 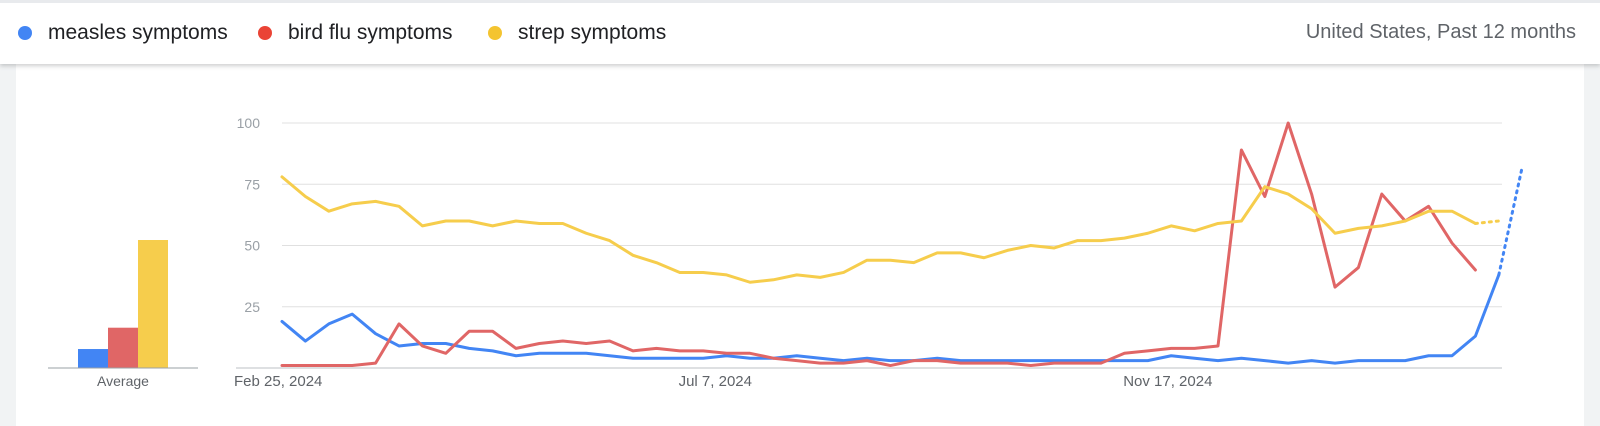 I want to click on legend-label-measles: measles symptoms, so click(x=138, y=32).